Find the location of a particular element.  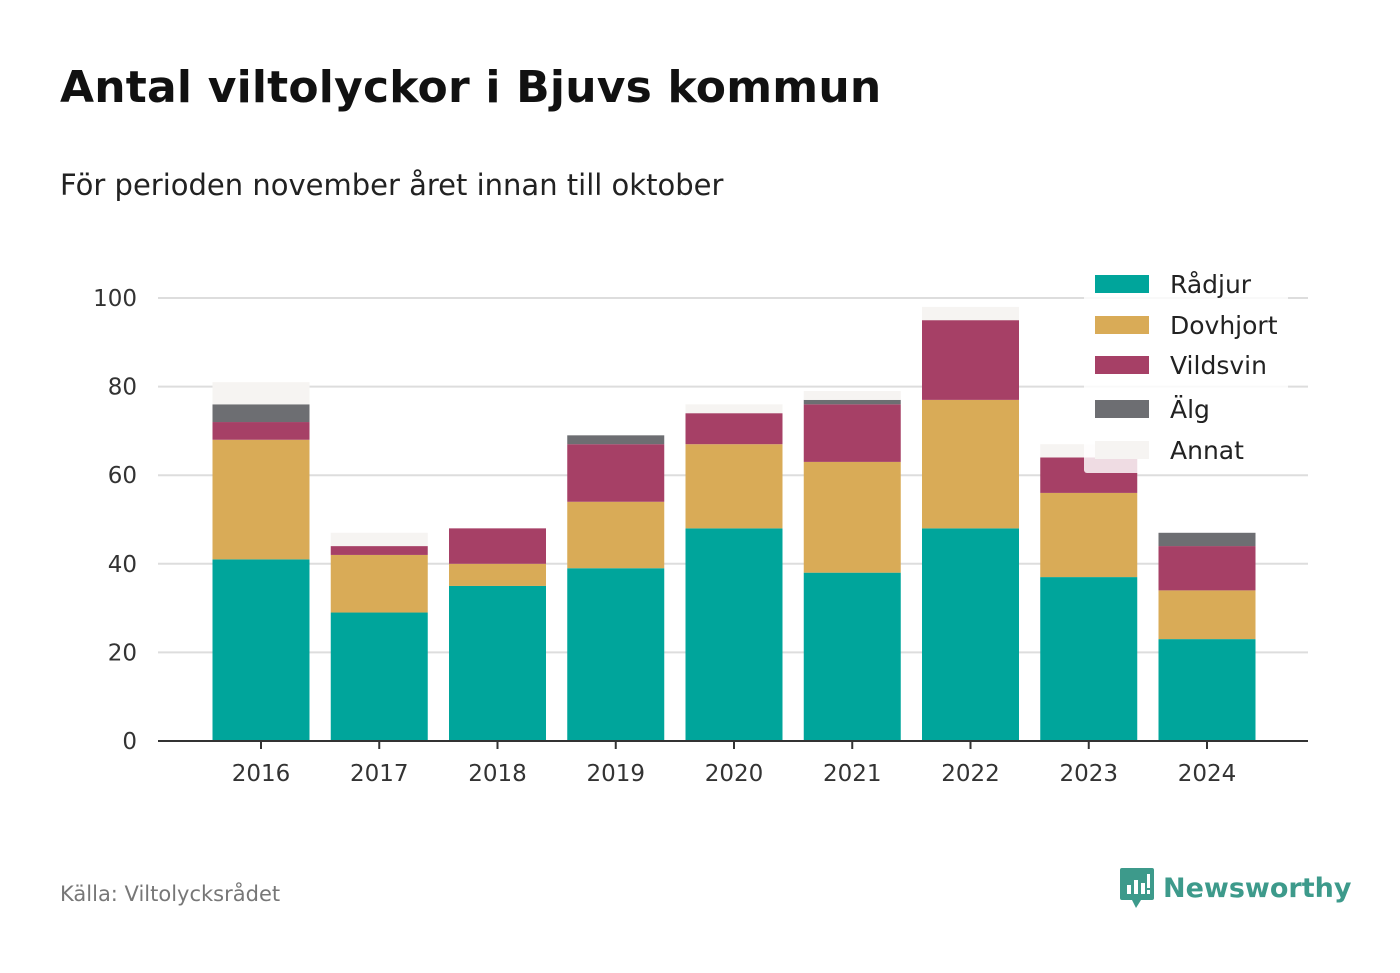

bar-group-2016 is located at coordinates (261, 561).